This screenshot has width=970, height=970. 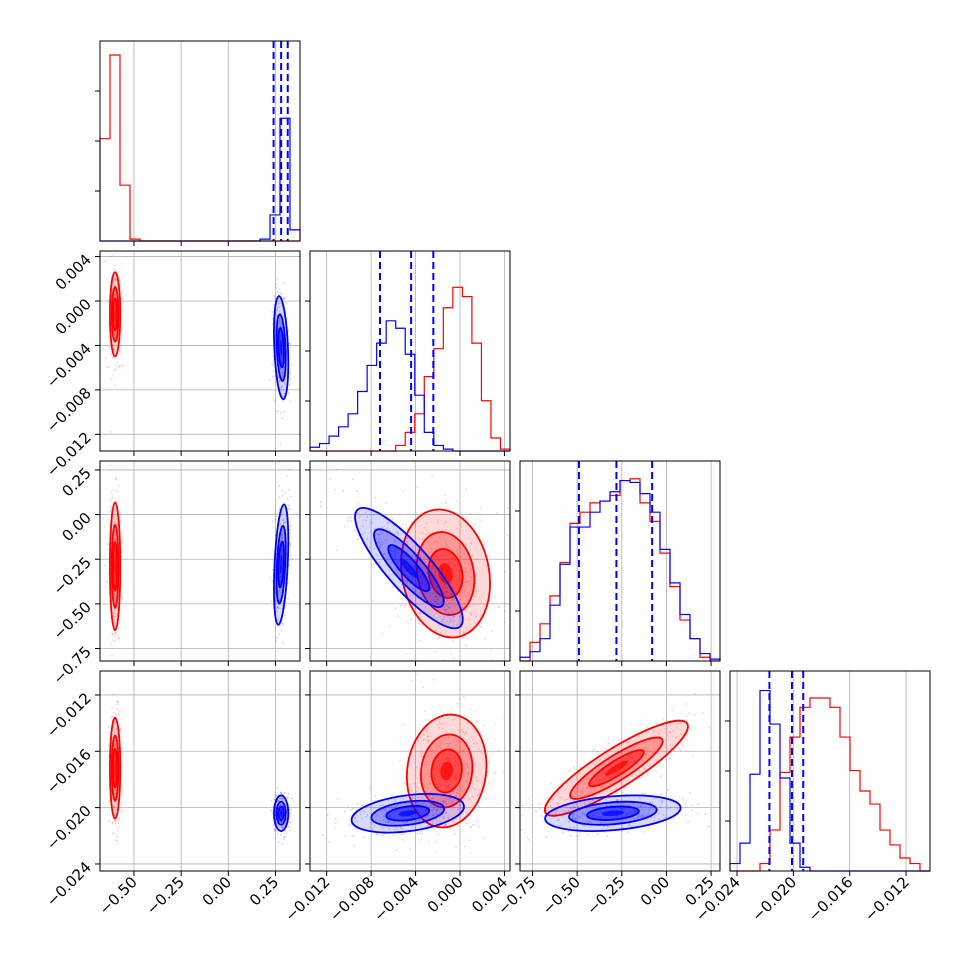 What do you see at coordinates (118, 895) in the screenshot?
I see `x-tick-label: −0.50` at bounding box center [118, 895].